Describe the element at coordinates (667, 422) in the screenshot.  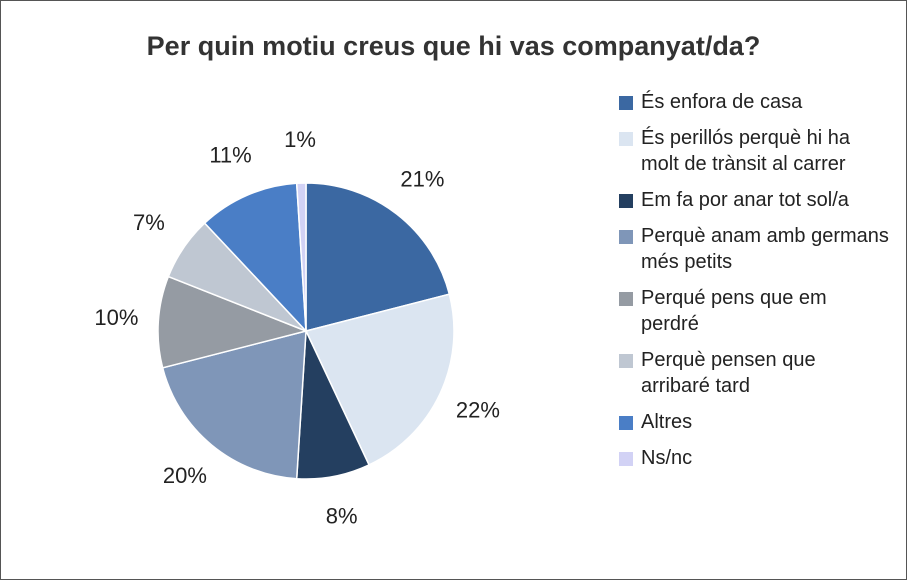
I see `legend-label: Altres` at that location.